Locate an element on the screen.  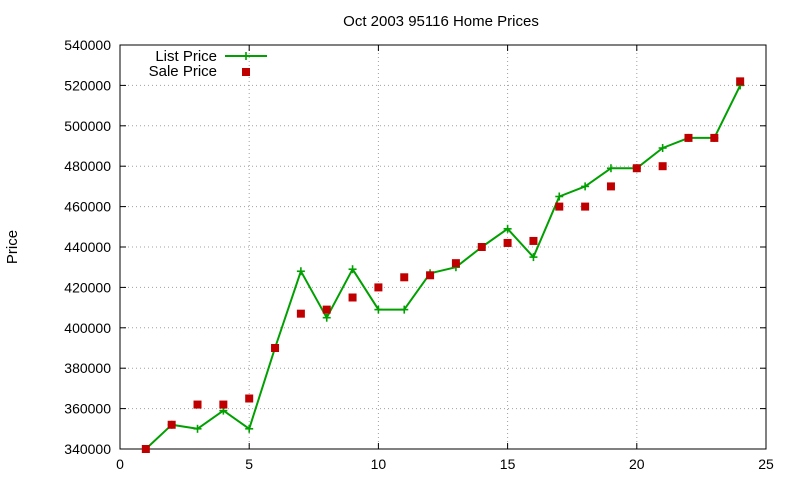
legend-cross-marker is located at coordinates (246, 56).